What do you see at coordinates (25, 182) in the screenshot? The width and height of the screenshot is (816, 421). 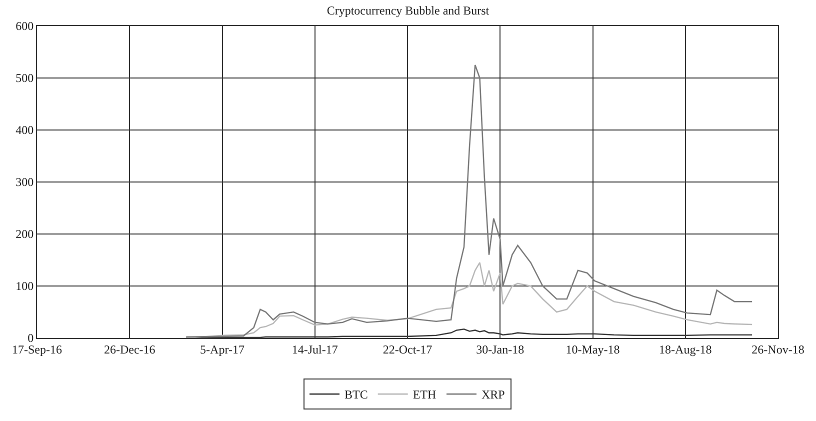 I see `y-tick-label: 300` at bounding box center [25, 182].